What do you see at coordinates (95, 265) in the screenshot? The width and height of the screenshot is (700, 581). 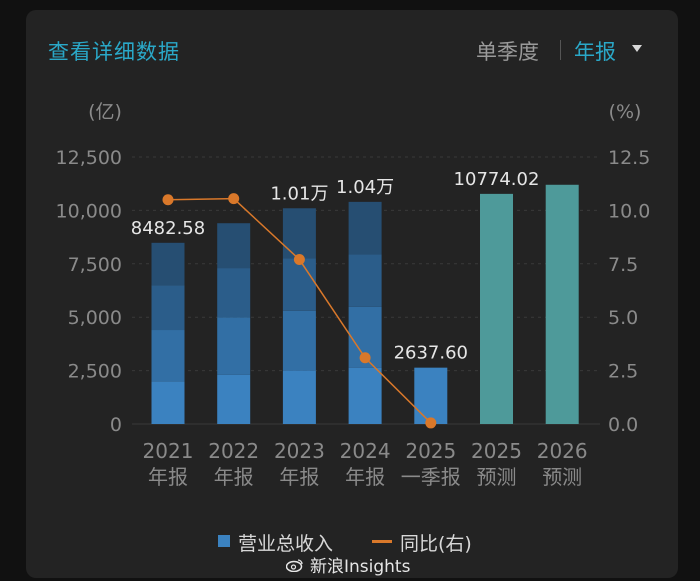 I see `left-tick-label: 7,500` at bounding box center [95, 265].